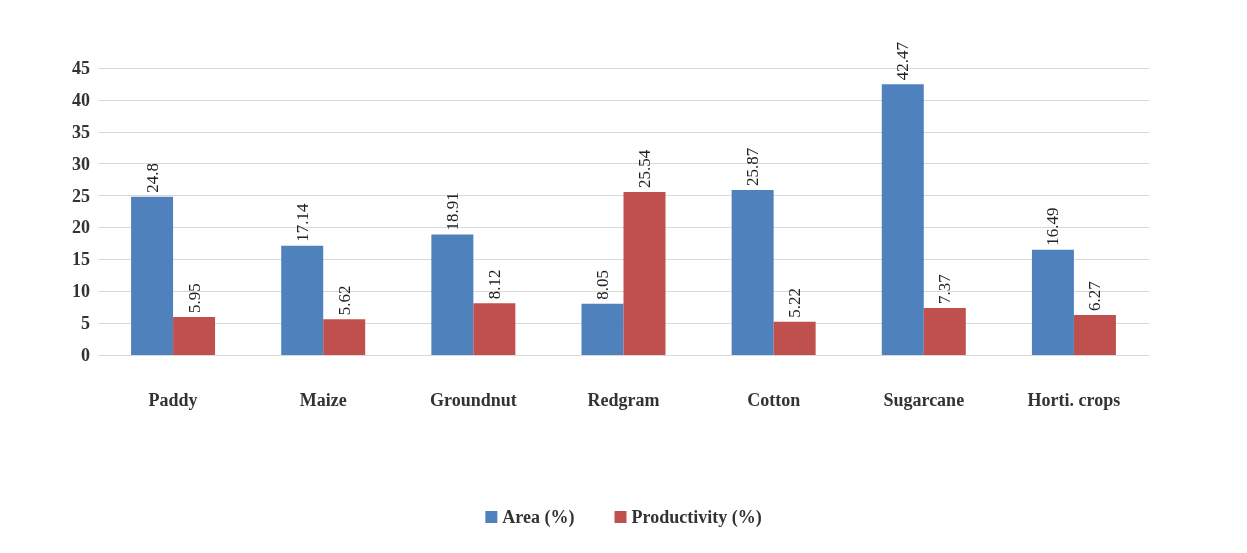 The height and width of the screenshot is (553, 1247). I want to click on data-label: 8.05, so click(602, 284).